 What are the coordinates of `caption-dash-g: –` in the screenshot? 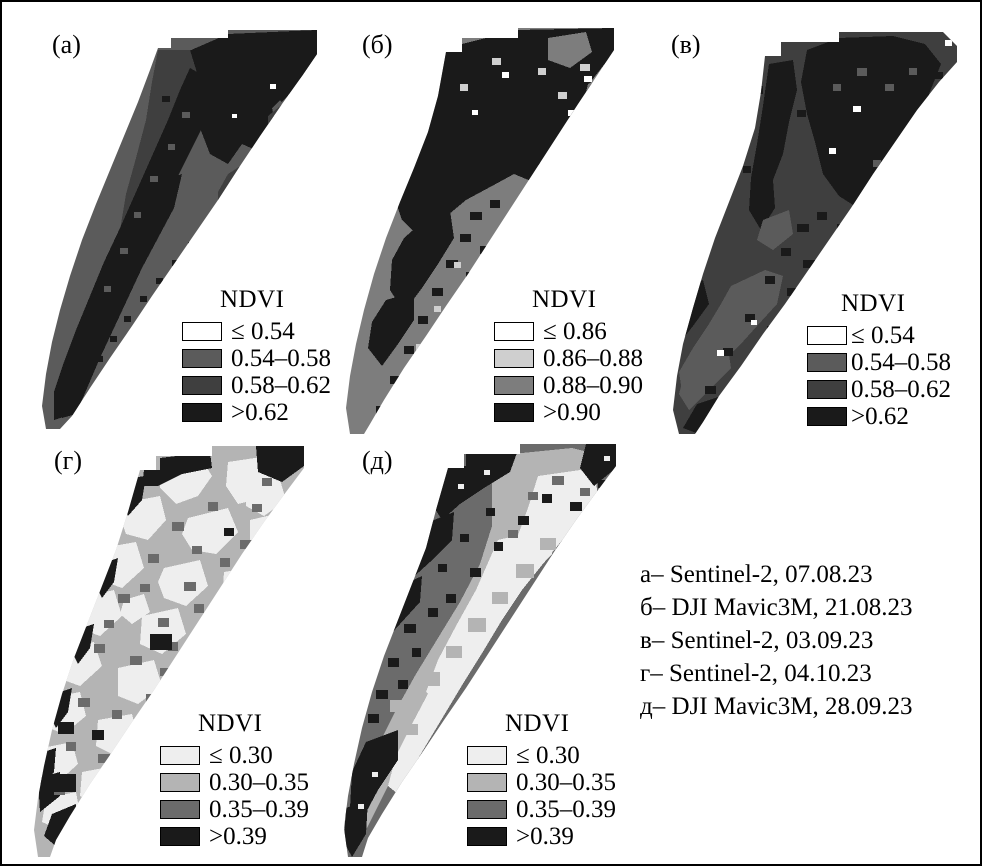 It's located at (656, 673).